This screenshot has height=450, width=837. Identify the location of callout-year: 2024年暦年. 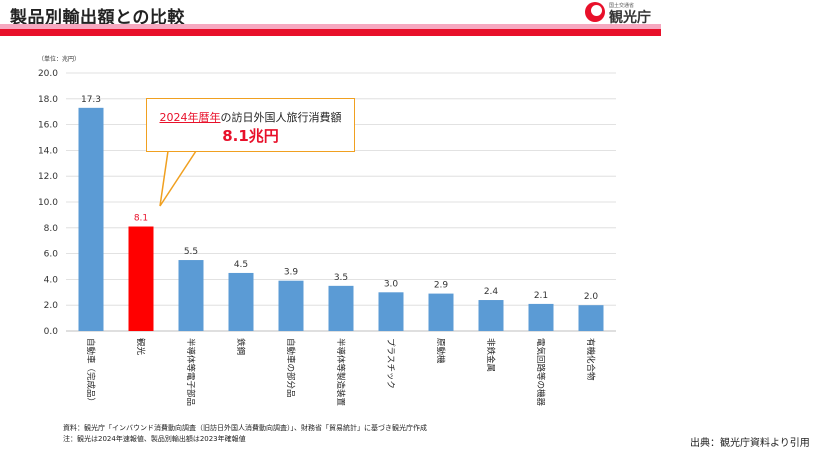
(190, 117).